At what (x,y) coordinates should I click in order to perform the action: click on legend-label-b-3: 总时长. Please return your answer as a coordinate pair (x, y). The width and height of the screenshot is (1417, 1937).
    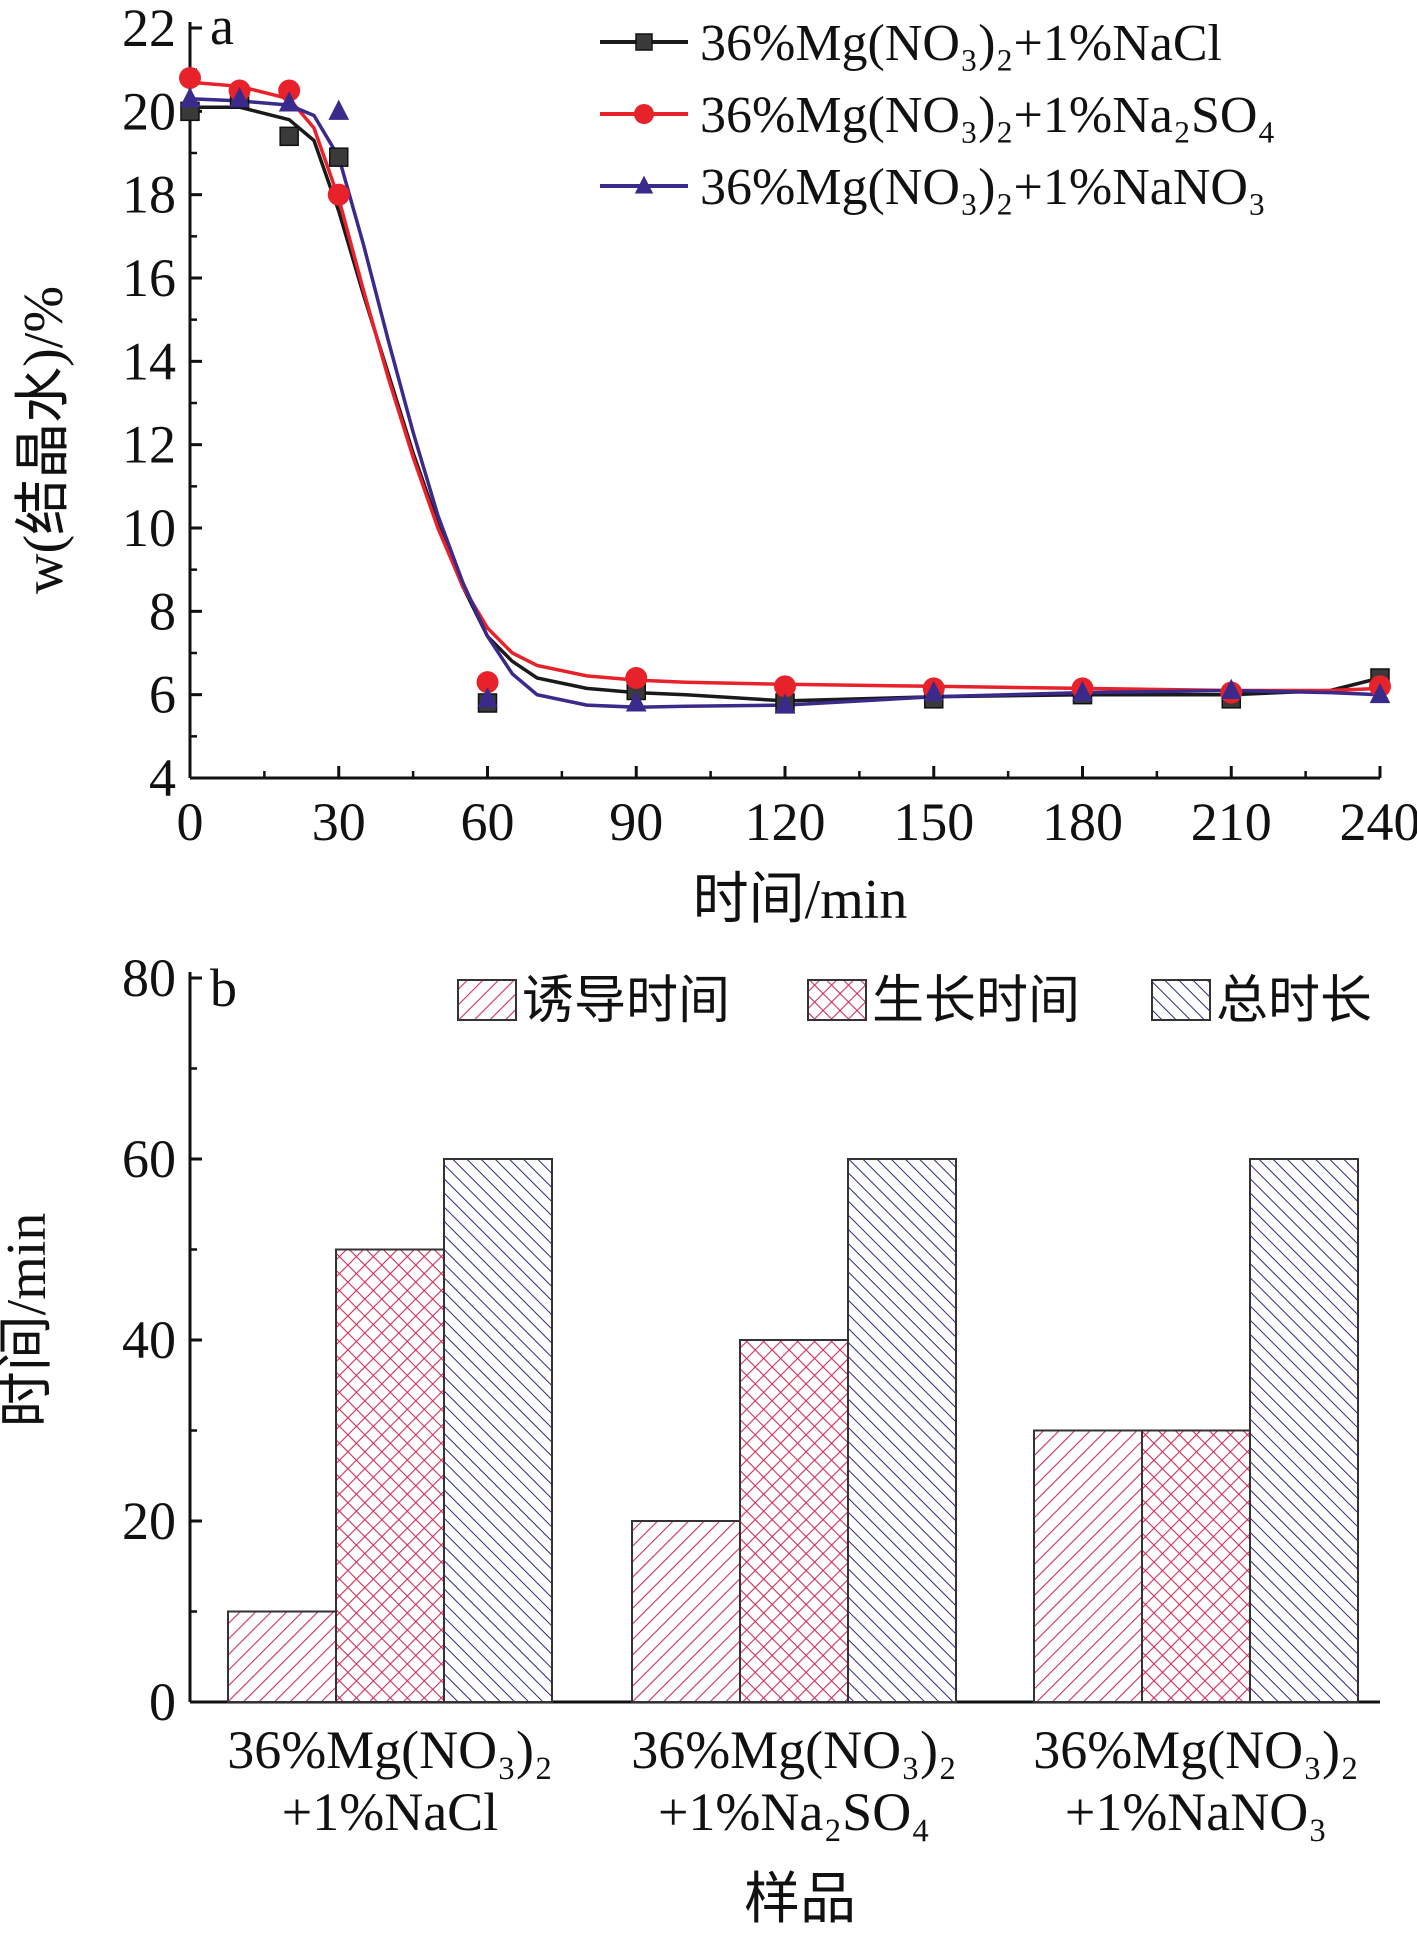
    Looking at the image, I should click on (1294, 1001).